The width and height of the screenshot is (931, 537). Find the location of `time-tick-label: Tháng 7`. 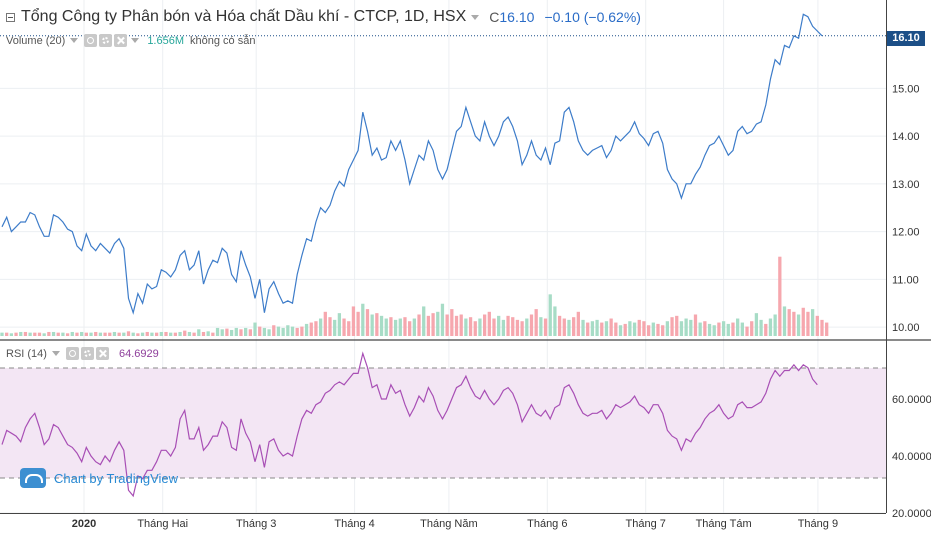

time-tick-label: Tháng 7 is located at coordinates (646, 524).